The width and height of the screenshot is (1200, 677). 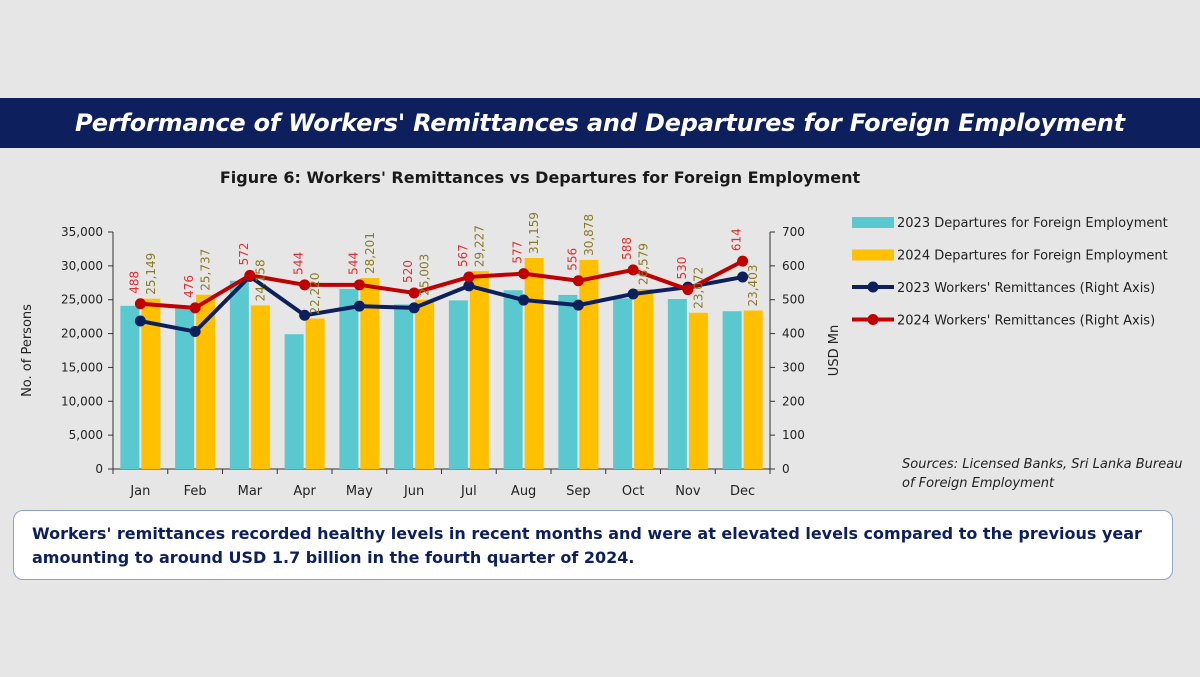 What do you see at coordinates (793, 334) in the screenshot?
I see `y-tick-right: 400` at bounding box center [793, 334].